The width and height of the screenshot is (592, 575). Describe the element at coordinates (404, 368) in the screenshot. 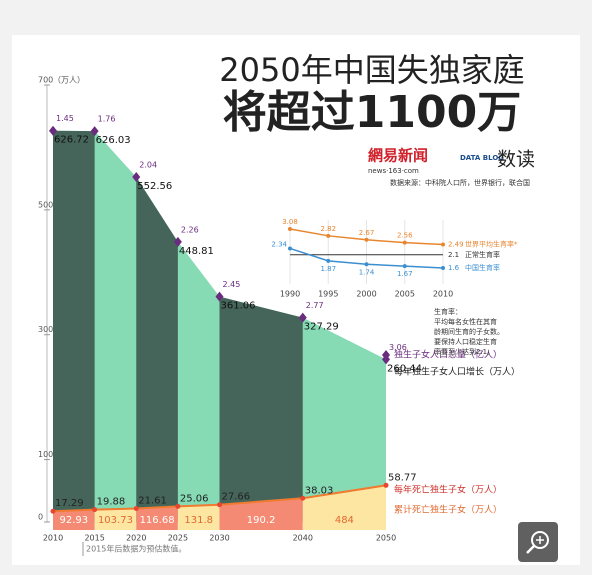

I see `population-label: 260.44` at that location.